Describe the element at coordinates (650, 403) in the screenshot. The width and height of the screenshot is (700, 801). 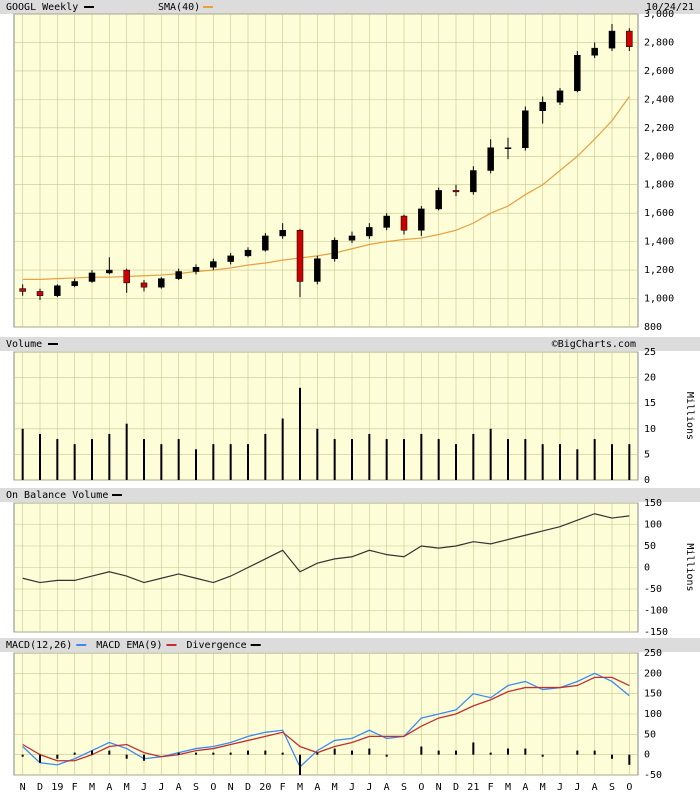
I see `y-tick-label: 15` at that location.